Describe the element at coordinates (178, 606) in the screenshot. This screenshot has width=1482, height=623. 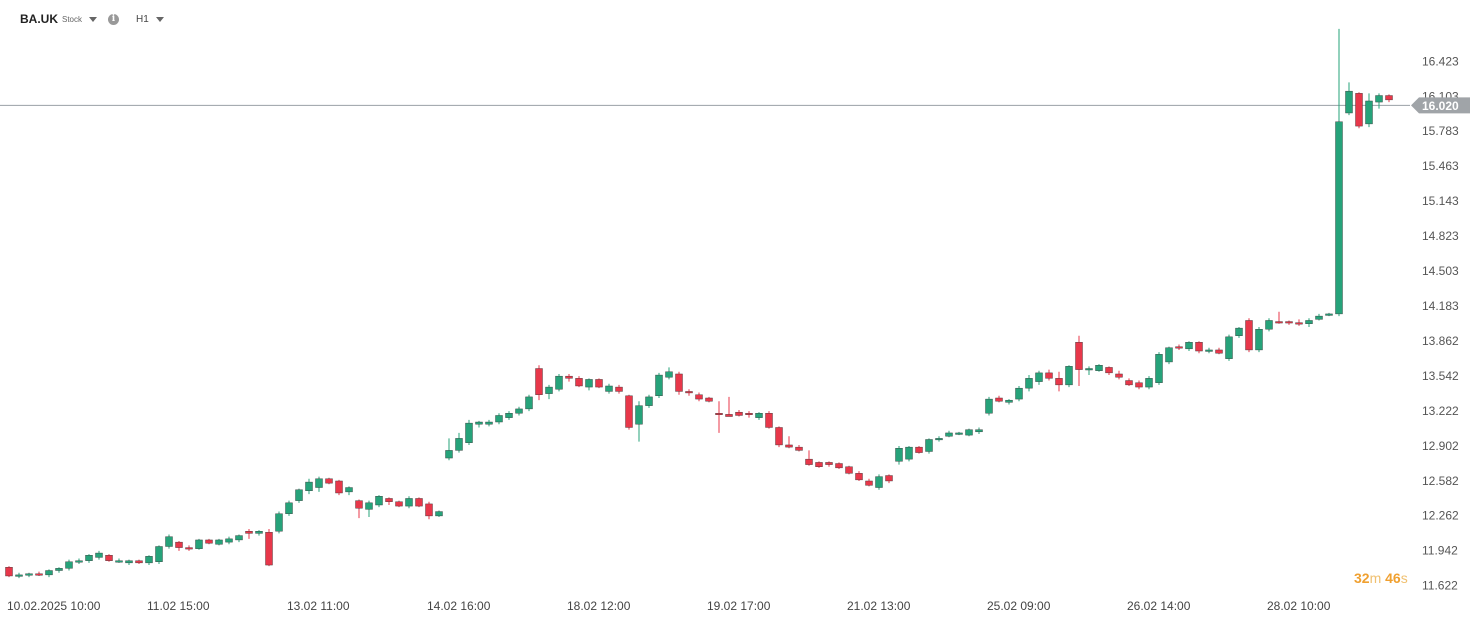
I see `x-axis-tick-label: 11.02 15:00` at that location.